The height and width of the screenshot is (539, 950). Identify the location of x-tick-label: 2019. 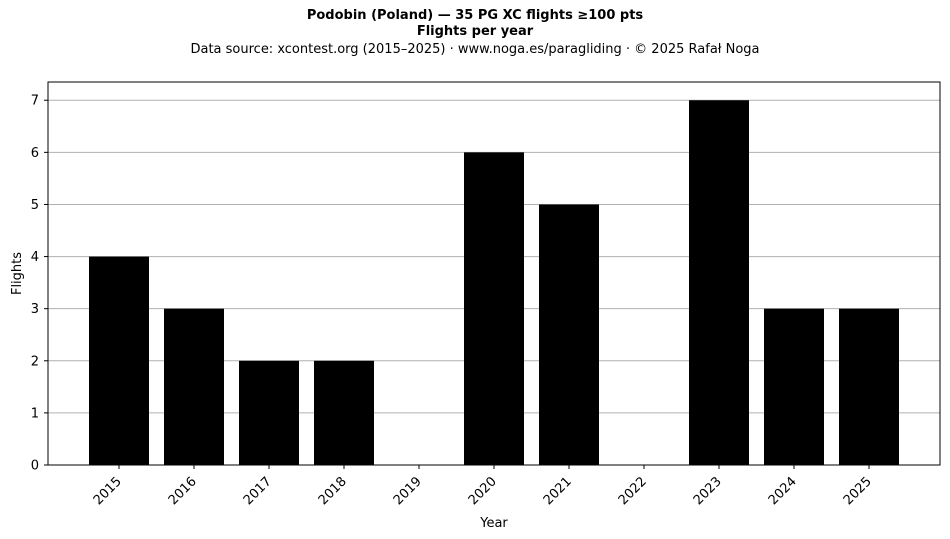
(408, 491).